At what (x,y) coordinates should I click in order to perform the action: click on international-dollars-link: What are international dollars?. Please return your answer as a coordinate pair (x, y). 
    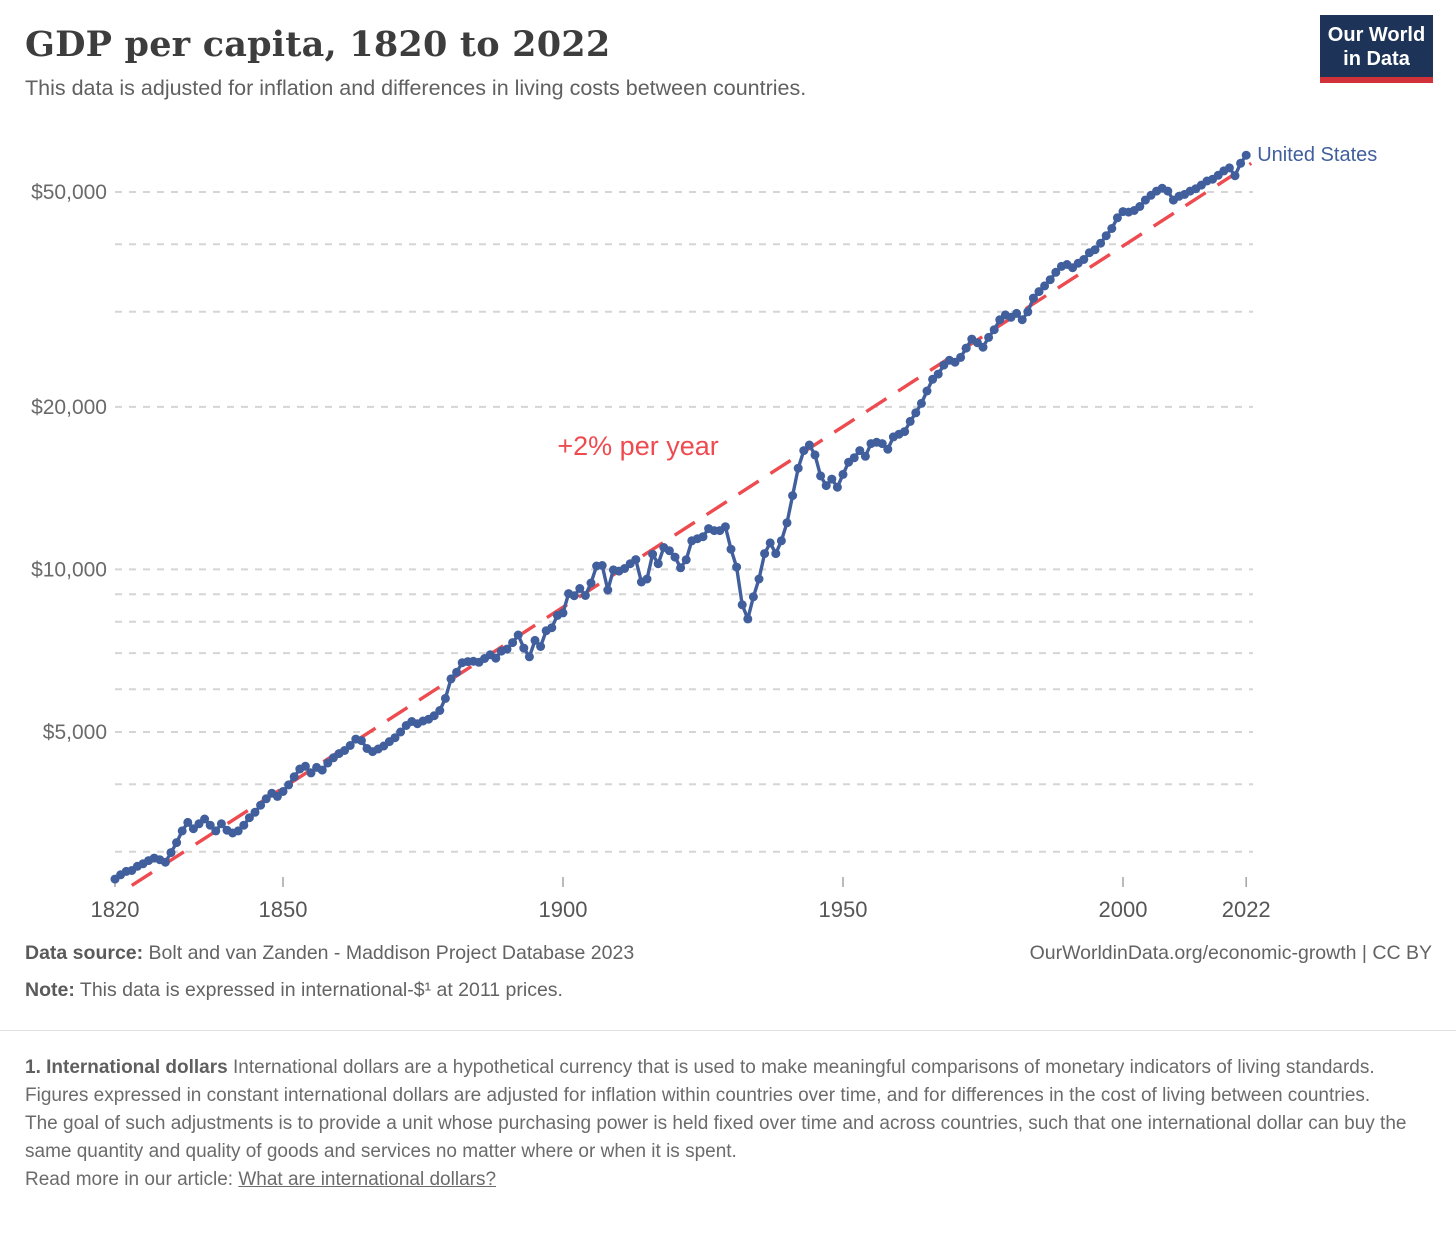
    Looking at the image, I should click on (367, 1179).